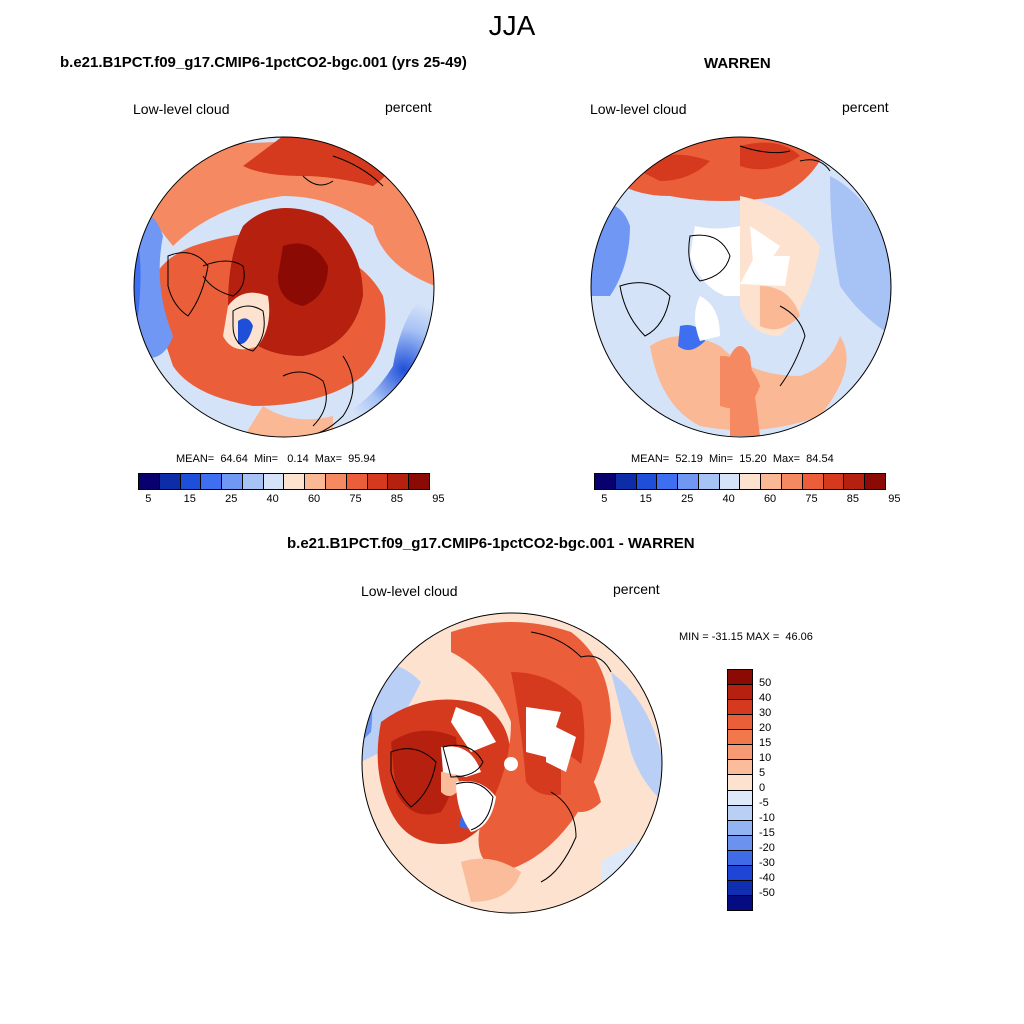 This screenshot has height=1024, width=1024. I want to click on panel2-colorbar-labels: 5 15 25 40 60 75 85 95, so click(747, 500).